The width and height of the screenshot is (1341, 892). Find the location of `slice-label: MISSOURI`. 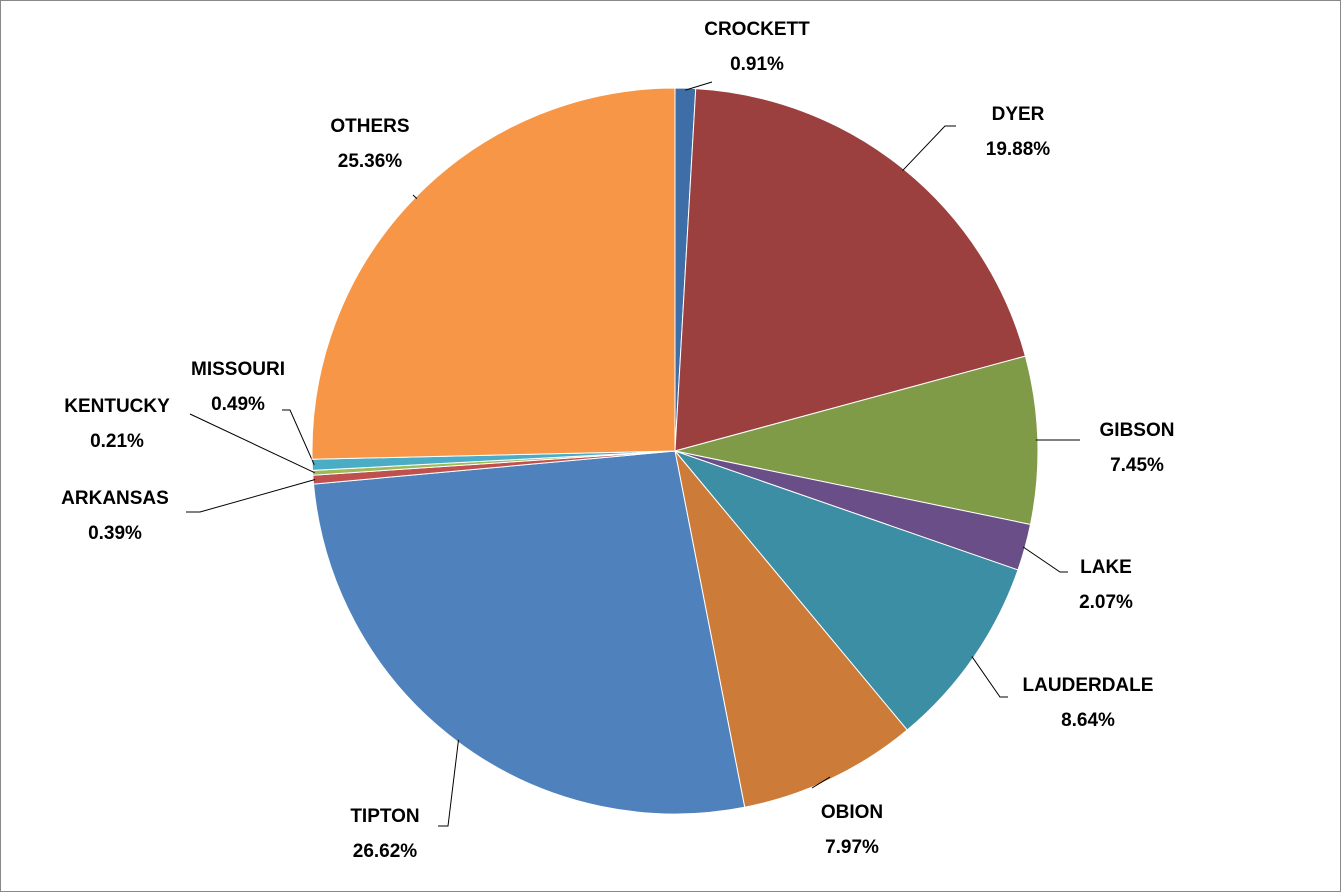

slice-label: MISSOURI is located at coordinates (238, 369).